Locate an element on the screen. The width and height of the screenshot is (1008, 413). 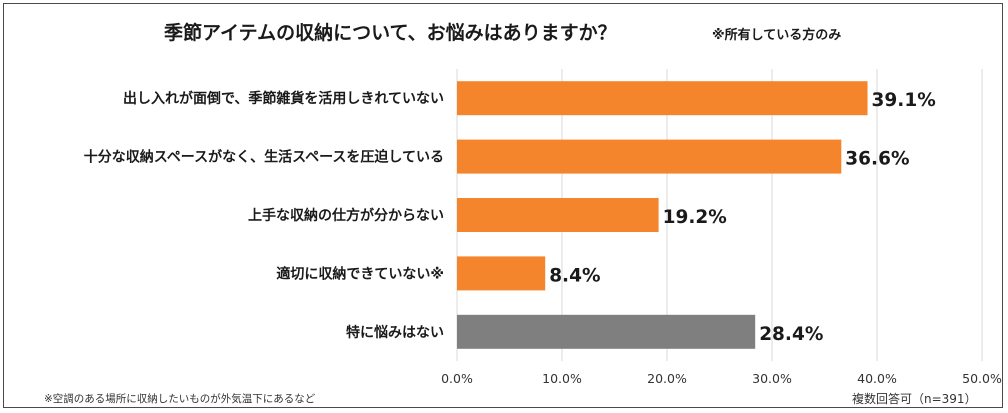
x-tick-label: 10.0% is located at coordinates (562, 378).